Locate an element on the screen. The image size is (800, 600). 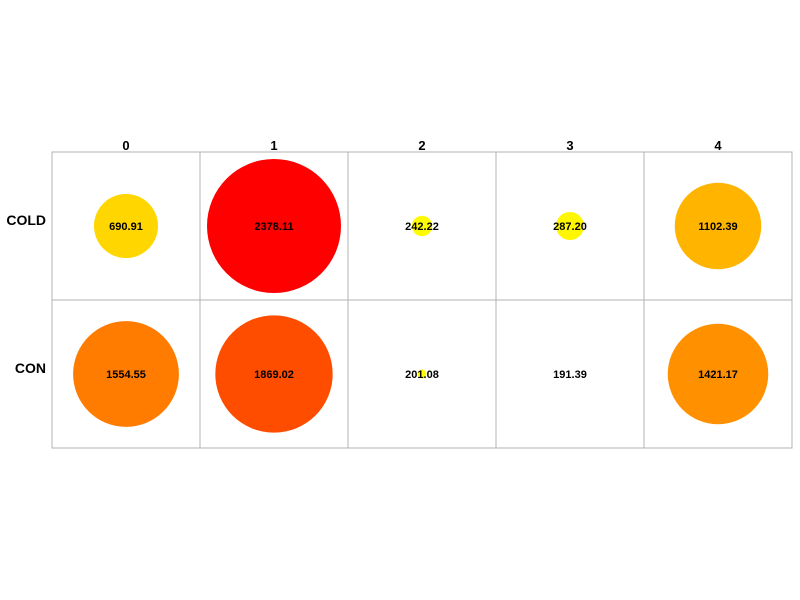
cell-value-label: 690.91 is located at coordinates (126, 227).